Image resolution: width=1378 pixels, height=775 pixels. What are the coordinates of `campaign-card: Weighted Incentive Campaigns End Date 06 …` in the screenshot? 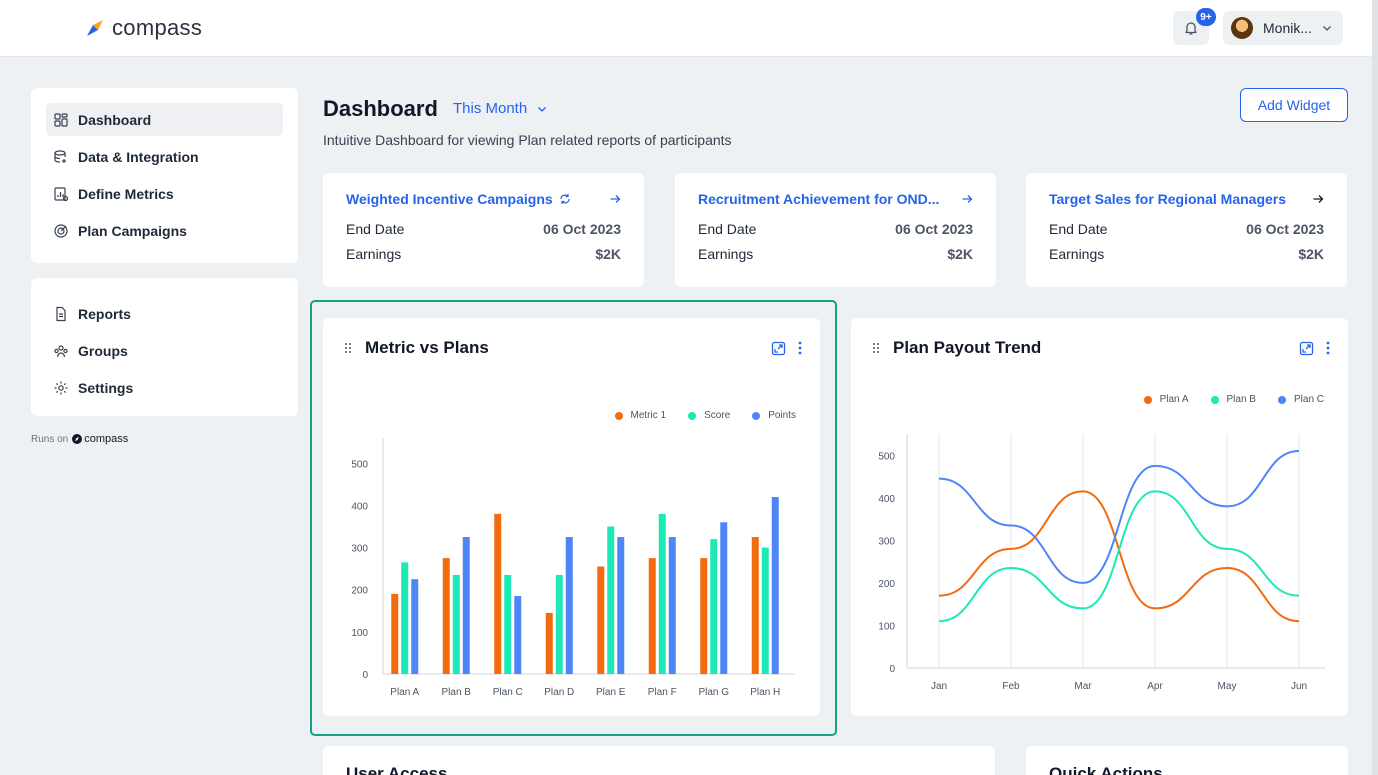 It's located at (483, 230).